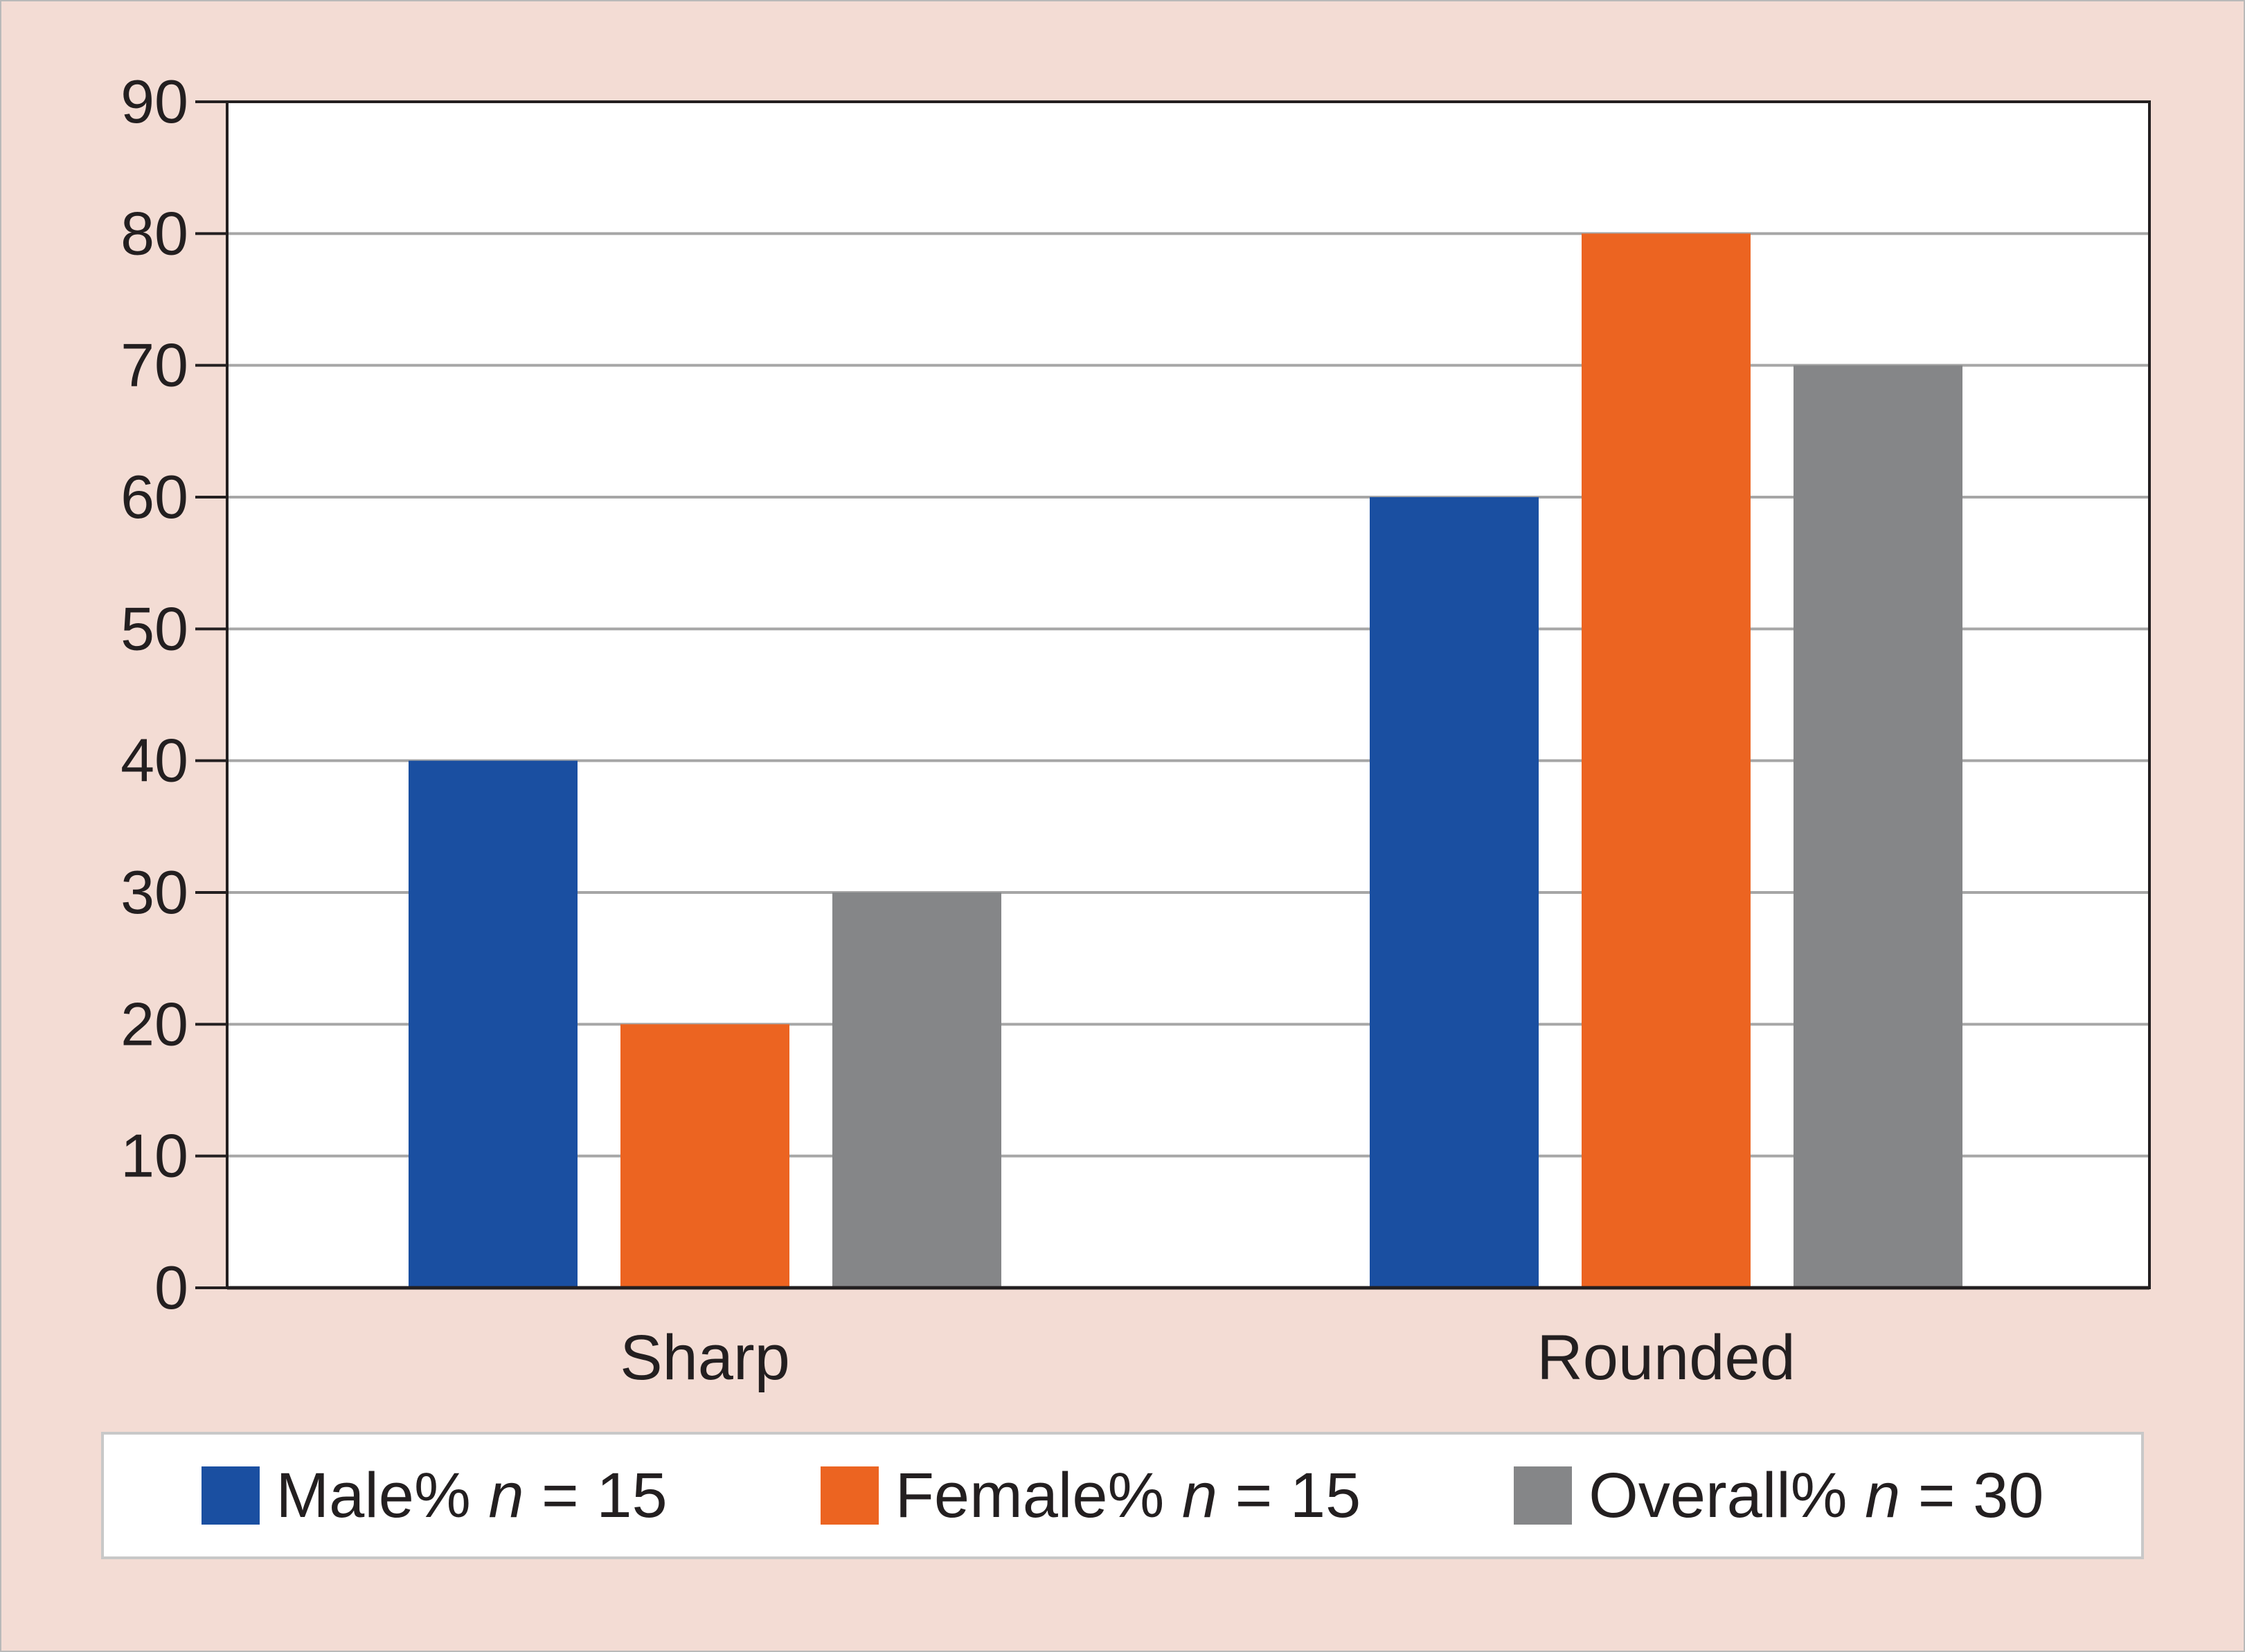 This screenshot has width=2245, height=1652. I want to click on y-tick-label-30: 30, so click(154, 892).